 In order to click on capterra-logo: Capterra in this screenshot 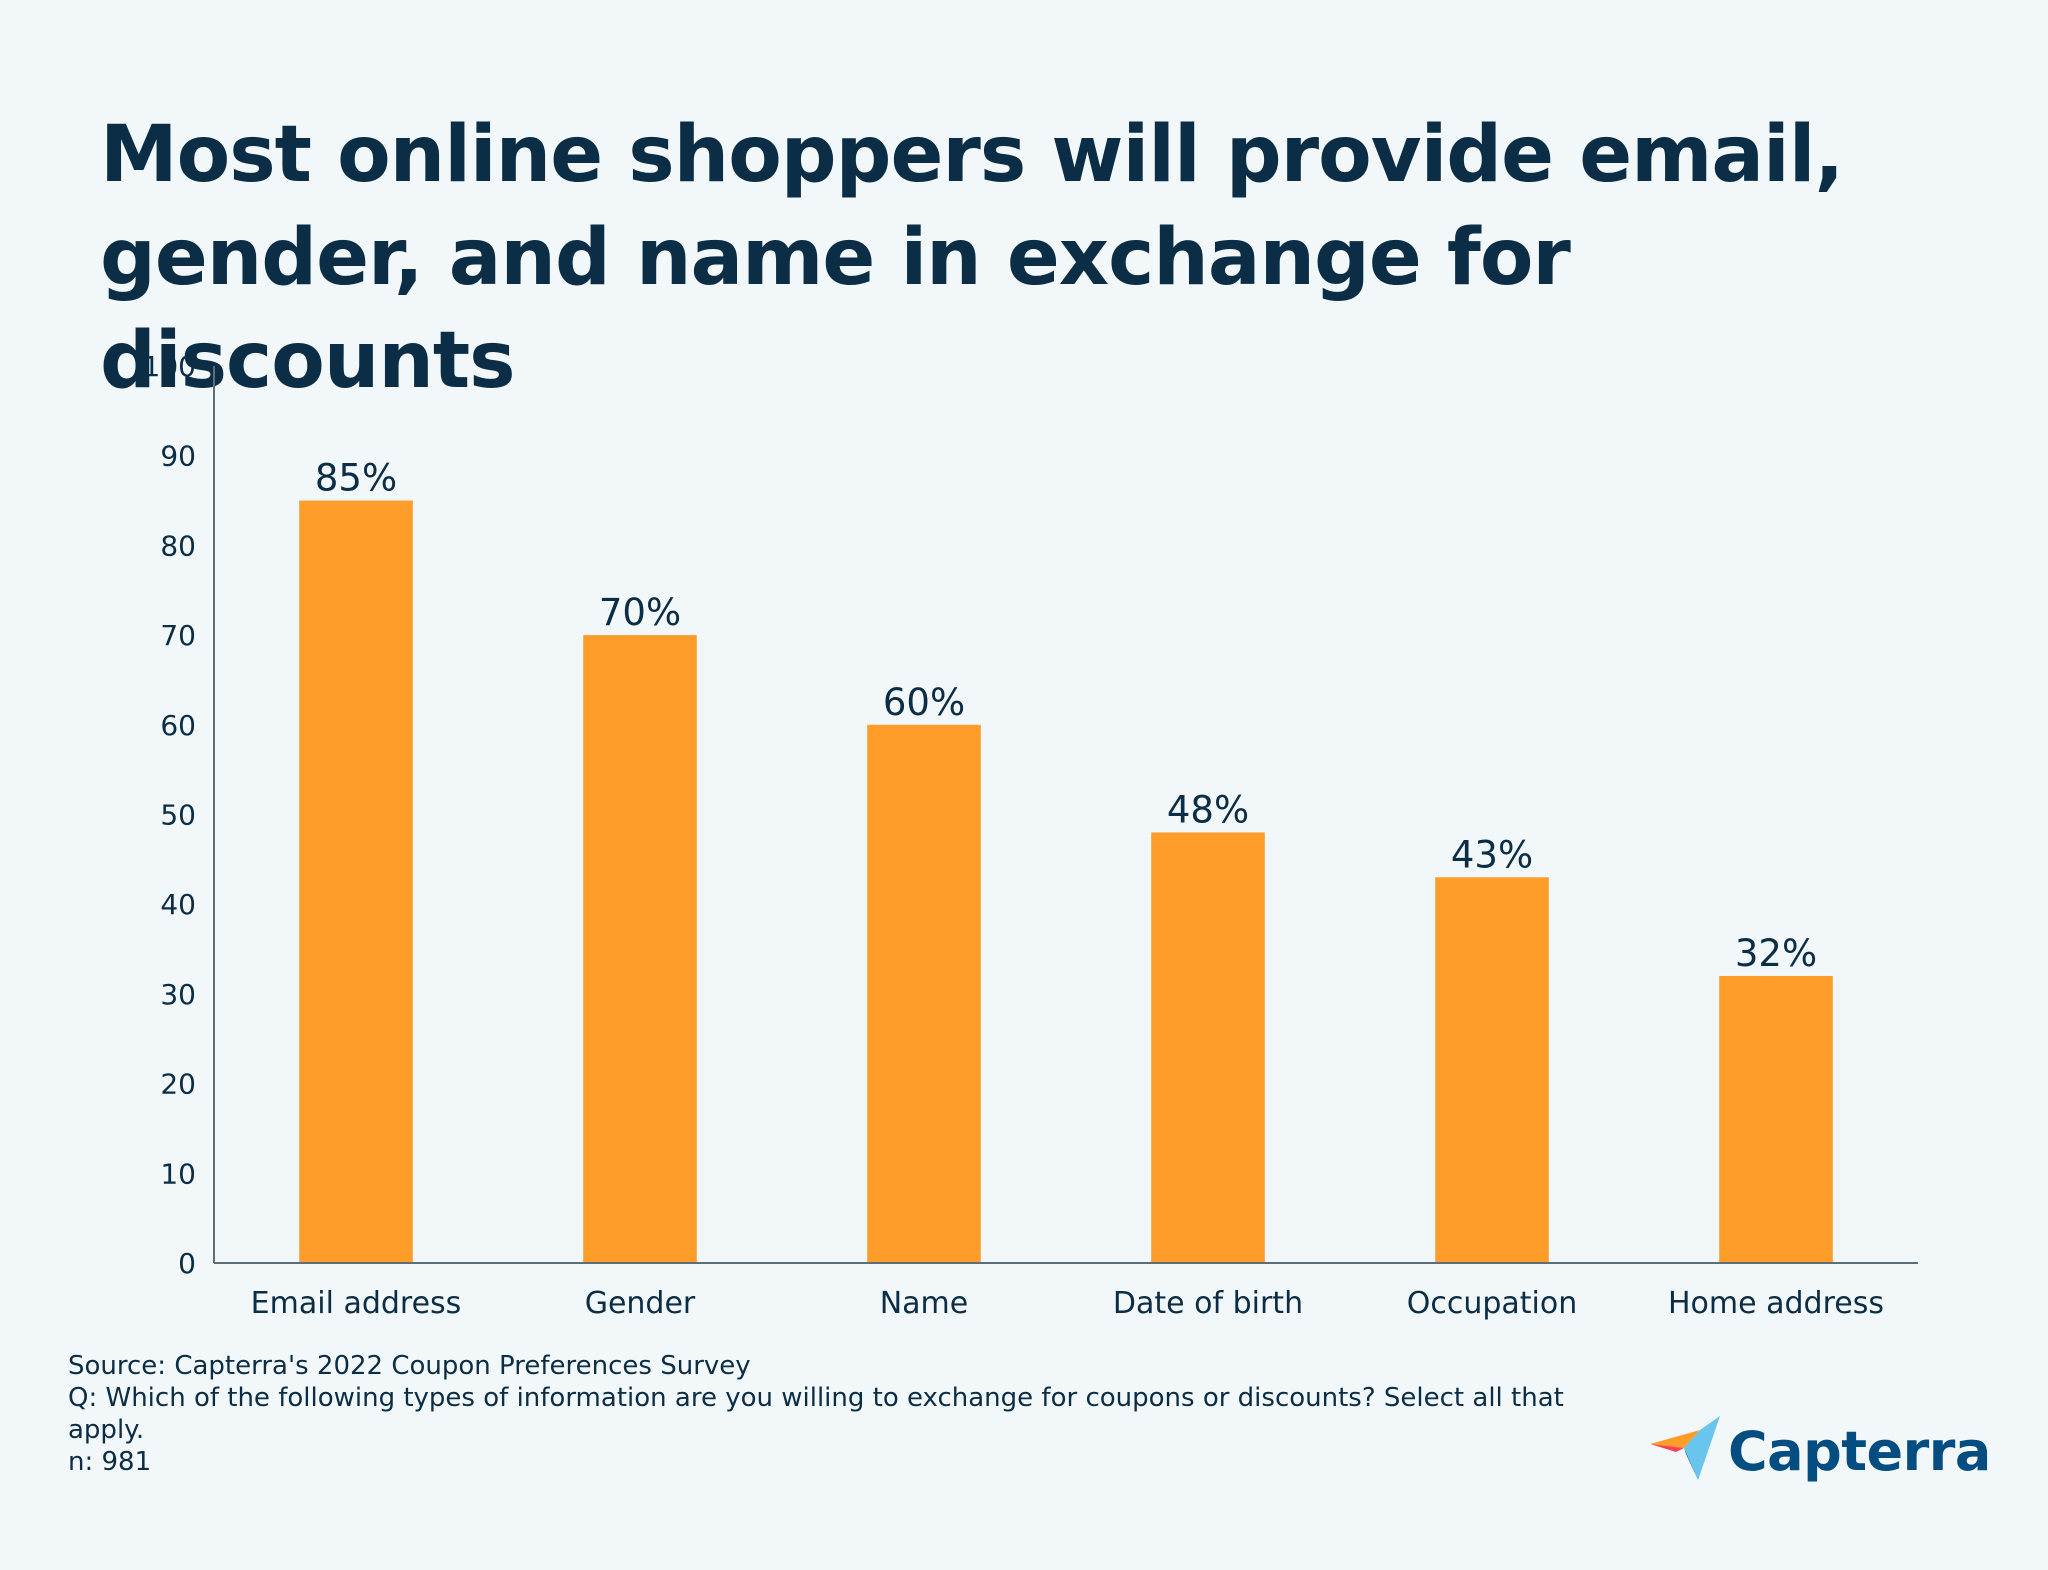, I will do `click(1819, 1451)`.